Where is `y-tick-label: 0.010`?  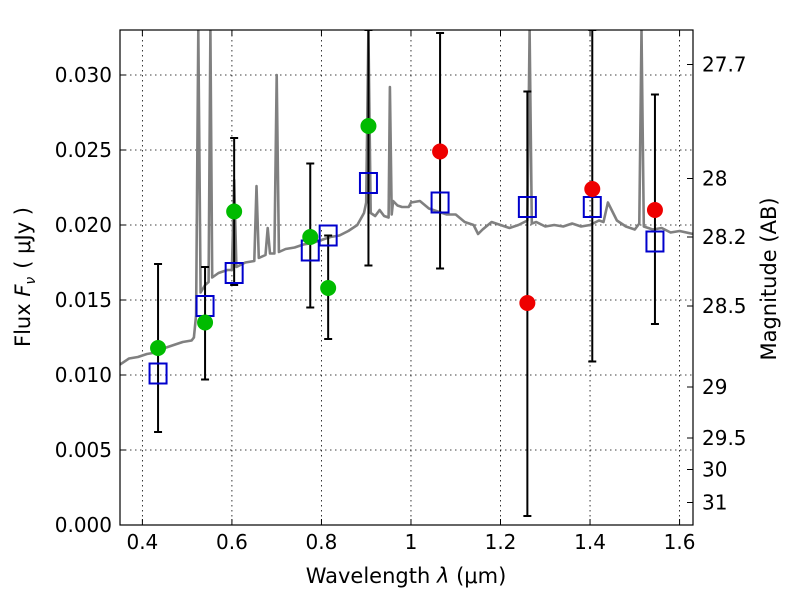 y-tick-label: 0.010 is located at coordinates (83, 375).